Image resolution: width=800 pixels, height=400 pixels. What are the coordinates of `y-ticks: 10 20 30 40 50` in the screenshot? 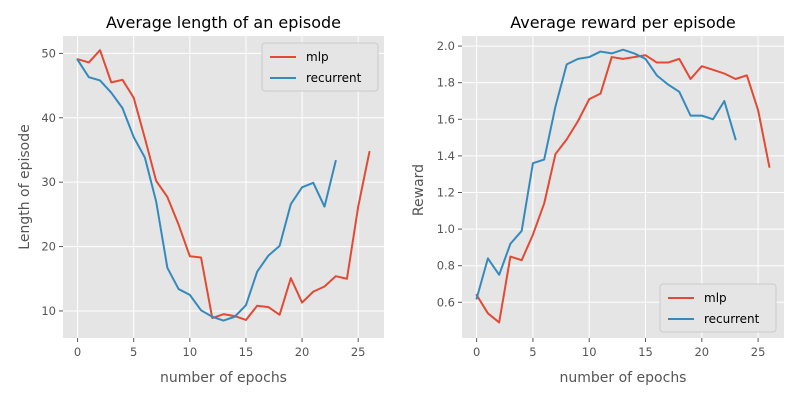 It's located at (52, 182).